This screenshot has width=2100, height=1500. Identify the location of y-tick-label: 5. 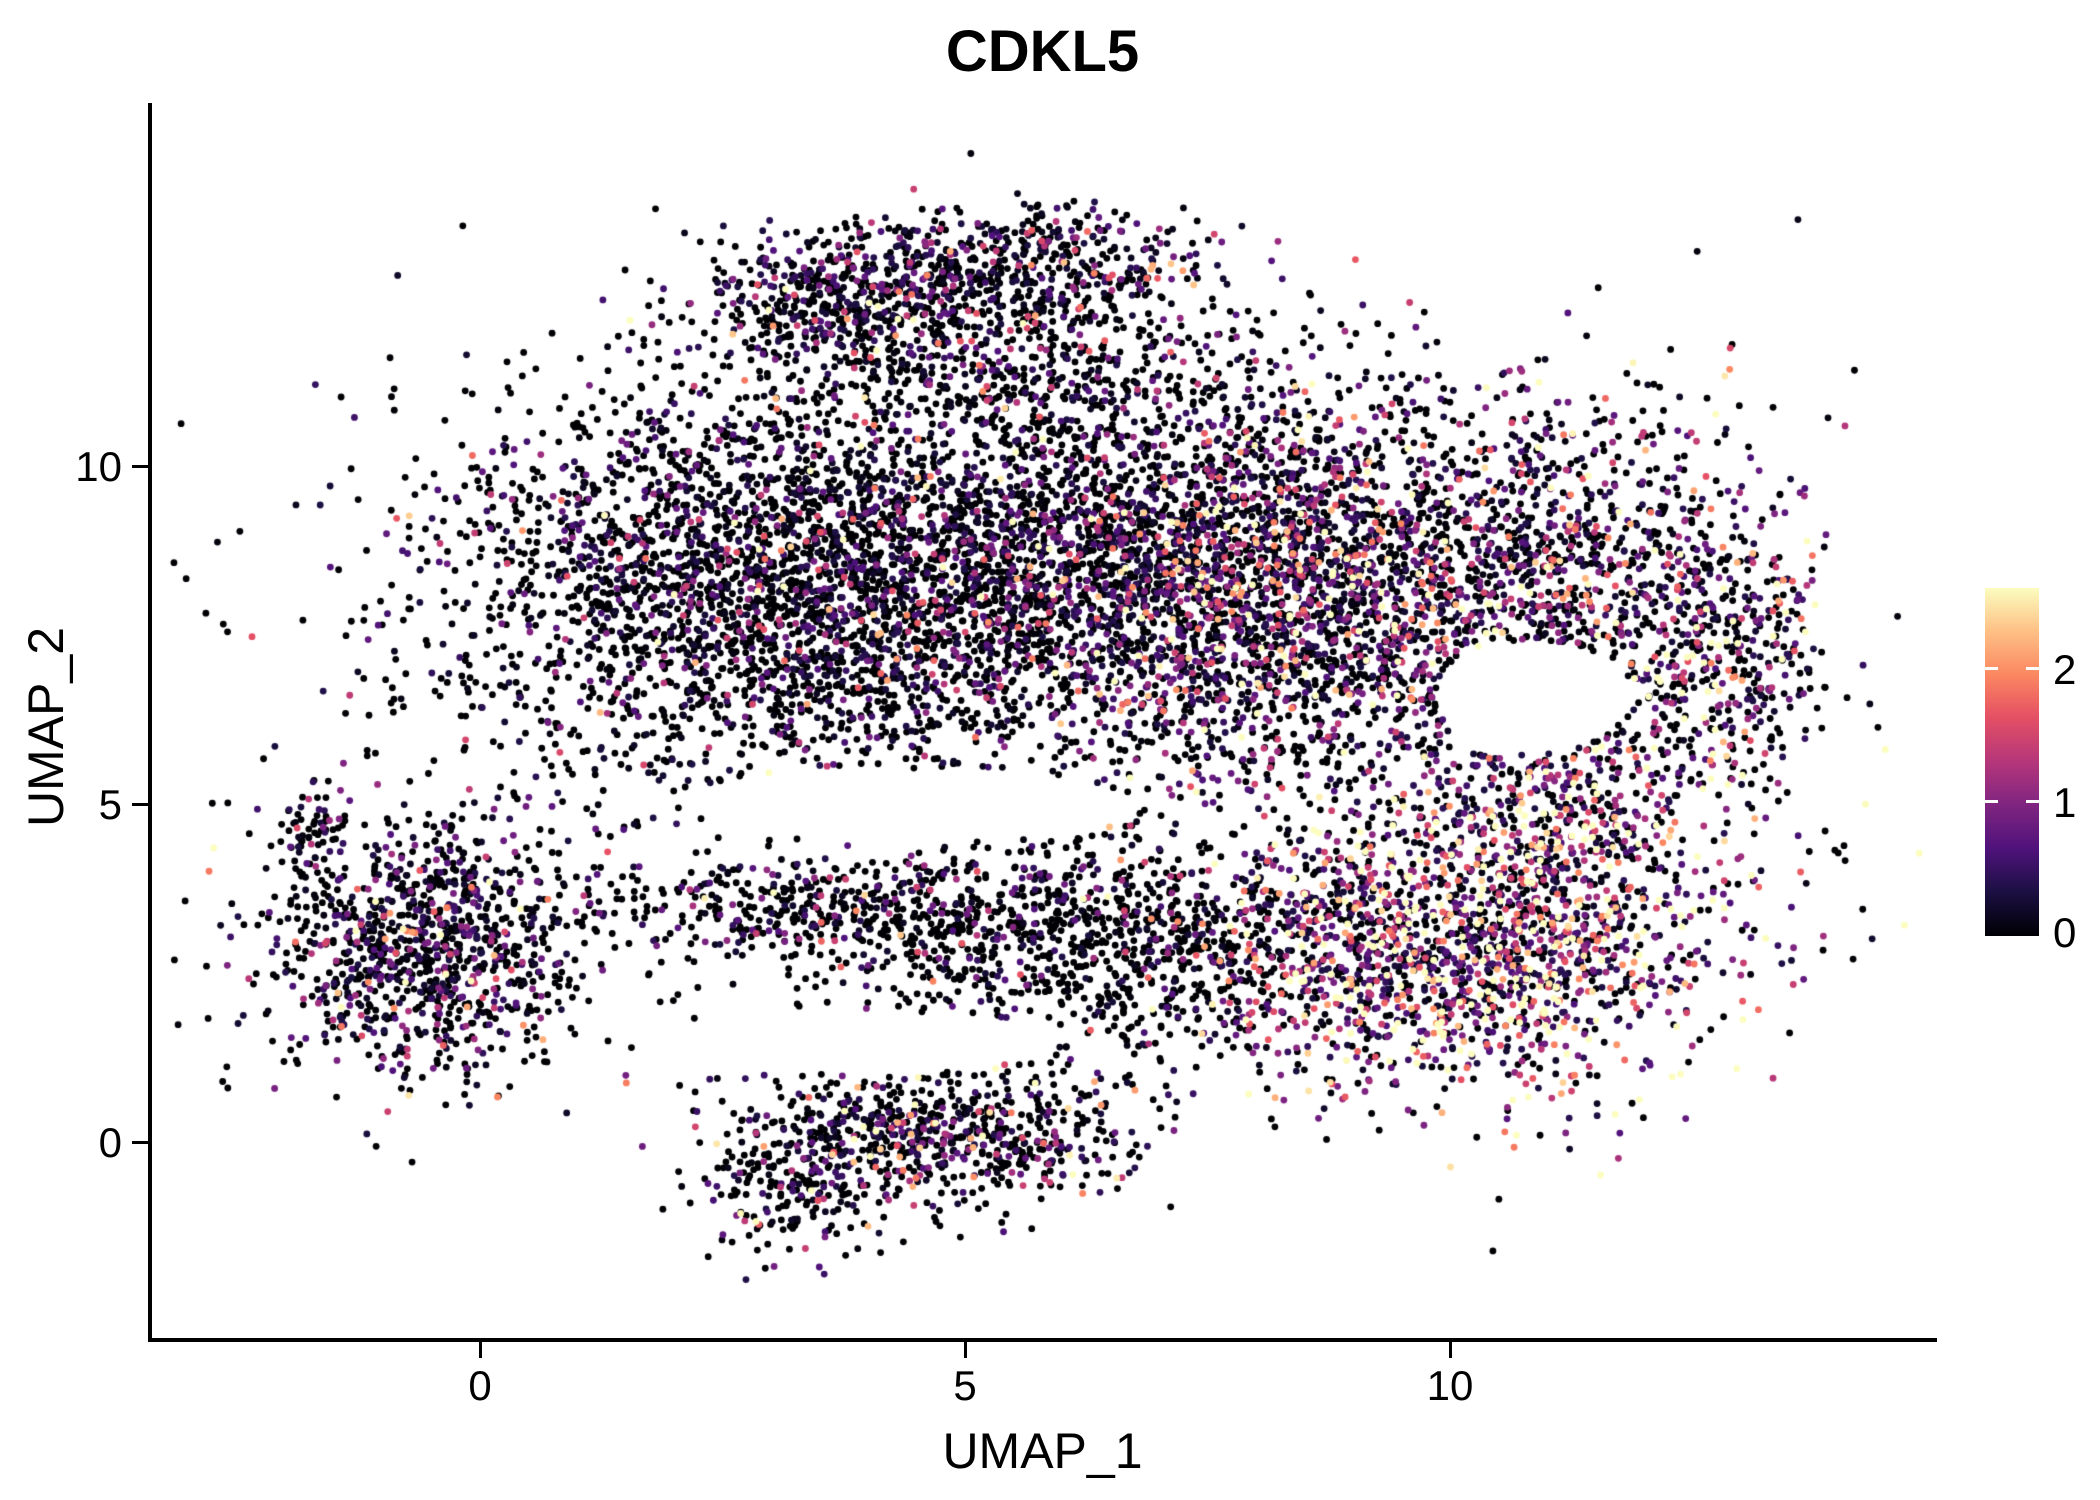
(110, 804).